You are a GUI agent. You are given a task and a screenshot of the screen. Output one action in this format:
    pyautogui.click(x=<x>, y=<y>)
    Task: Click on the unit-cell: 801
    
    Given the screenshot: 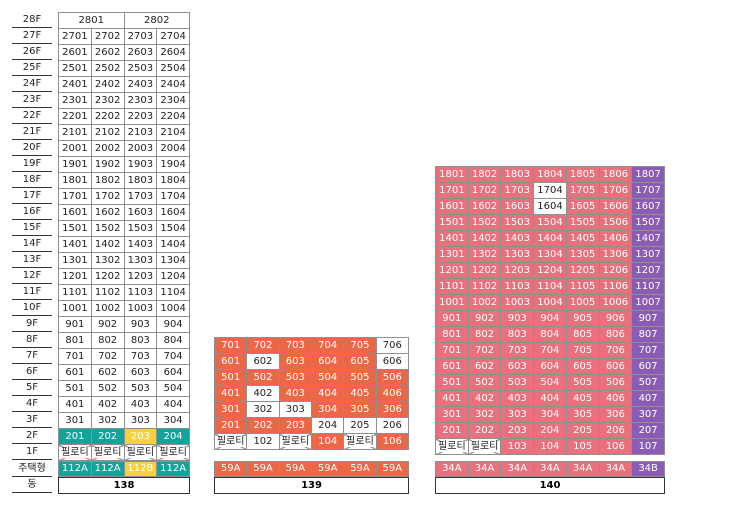 What is the action you would take?
    pyautogui.click(x=452, y=334)
    